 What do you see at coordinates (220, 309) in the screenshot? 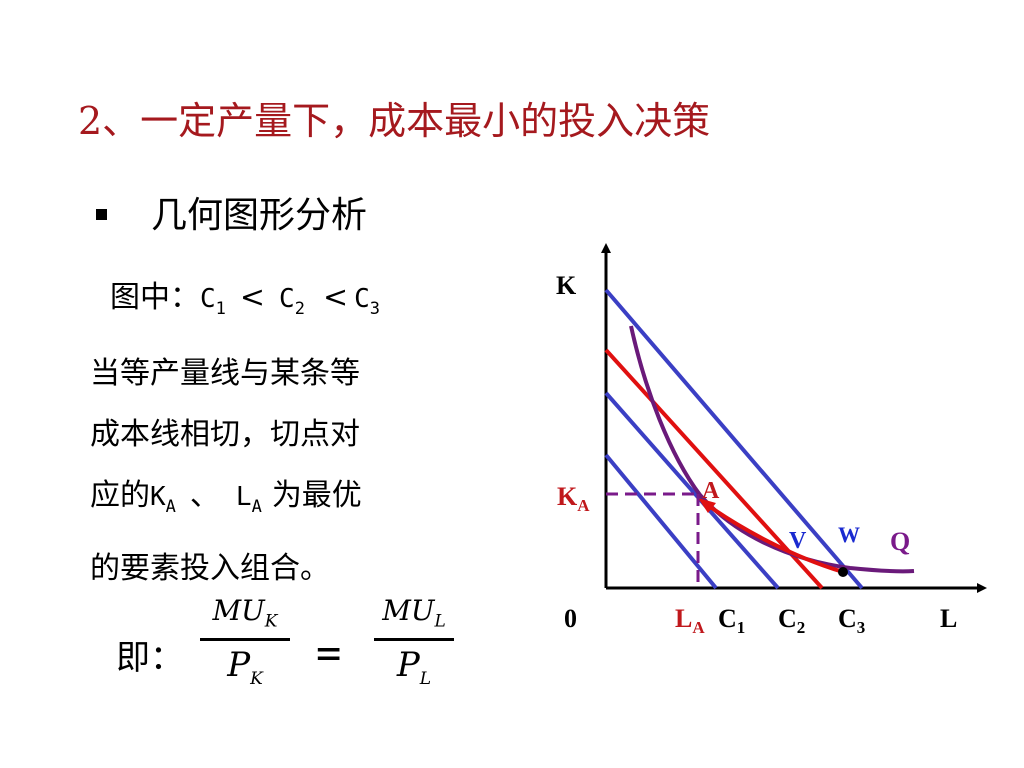
I see `c1-subscript: 1` at bounding box center [220, 309].